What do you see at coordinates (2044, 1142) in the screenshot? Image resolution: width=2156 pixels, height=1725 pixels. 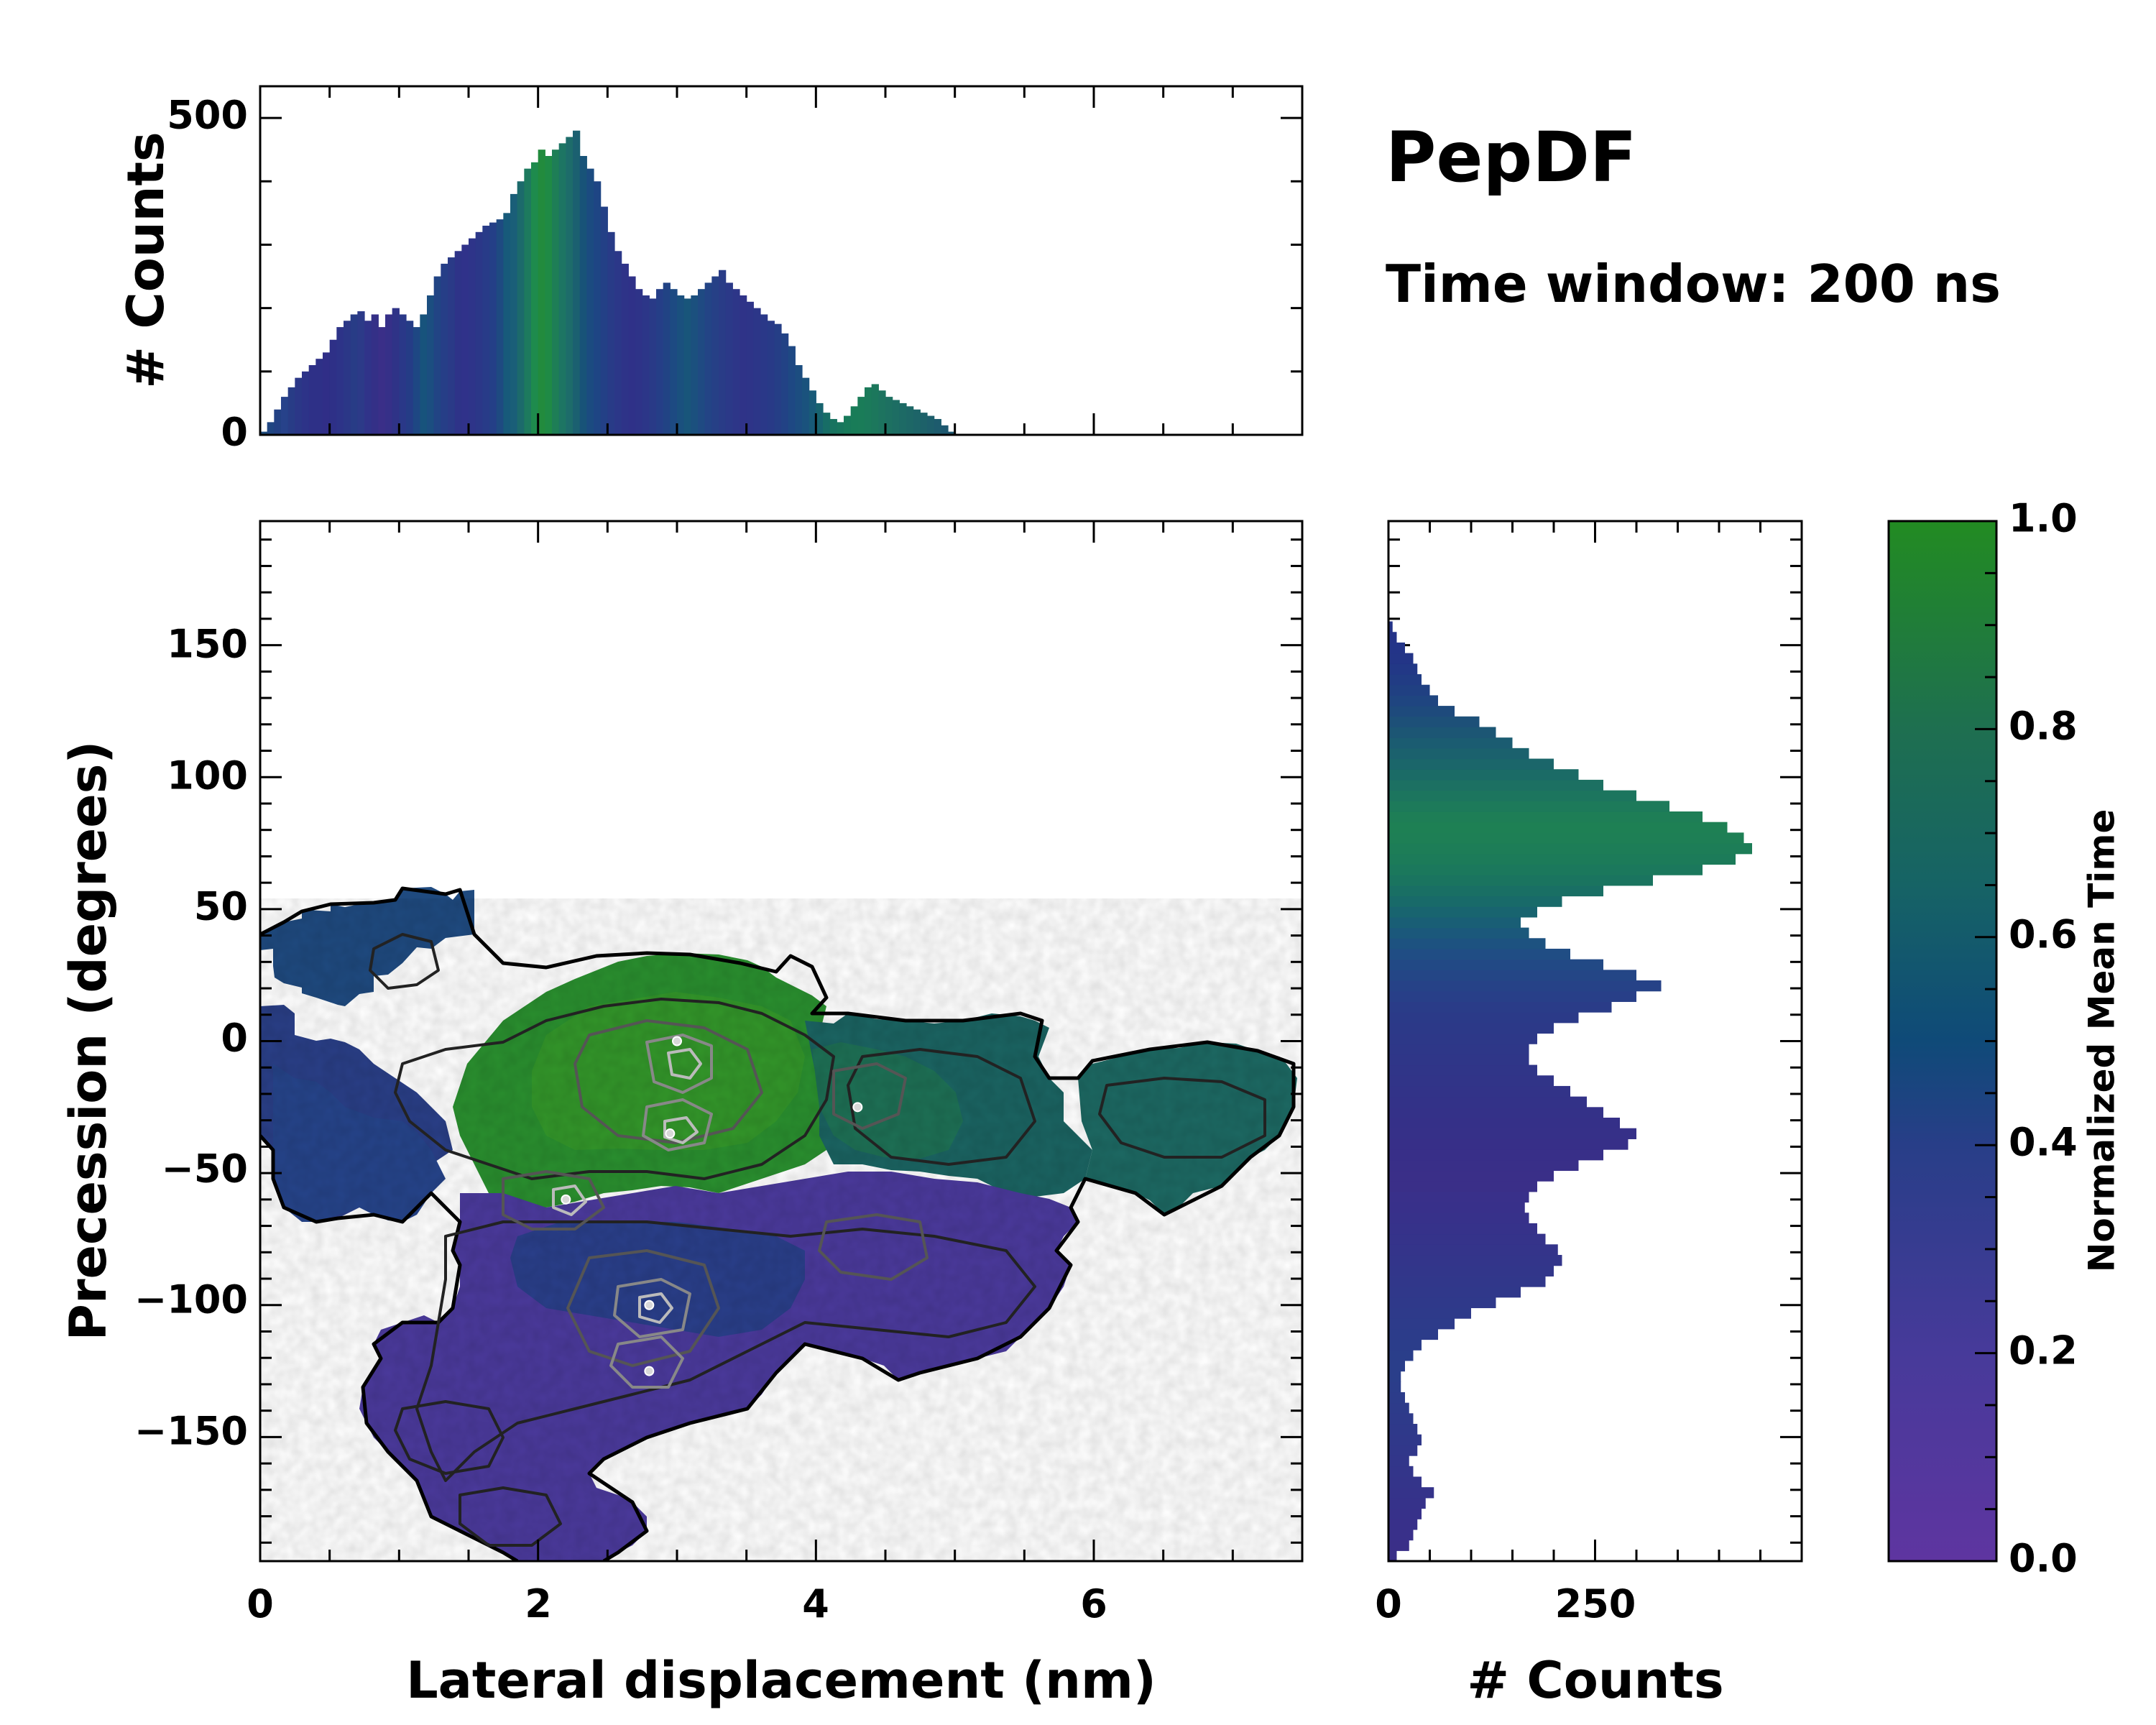 I see `colorbar-tick-label-0.4: 0.4` at bounding box center [2044, 1142].